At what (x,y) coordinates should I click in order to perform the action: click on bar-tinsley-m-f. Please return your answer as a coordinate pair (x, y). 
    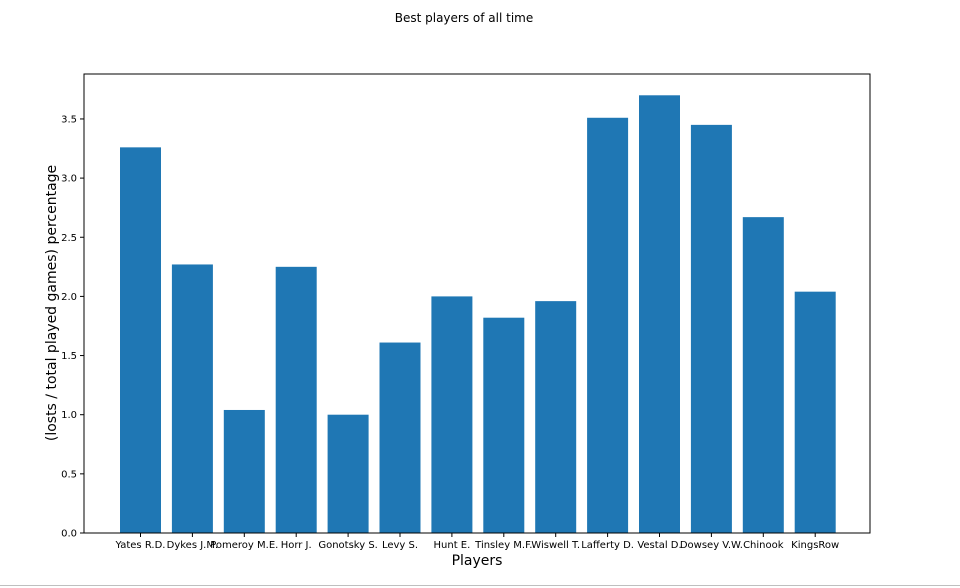
    Looking at the image, I should click on (504, 425).